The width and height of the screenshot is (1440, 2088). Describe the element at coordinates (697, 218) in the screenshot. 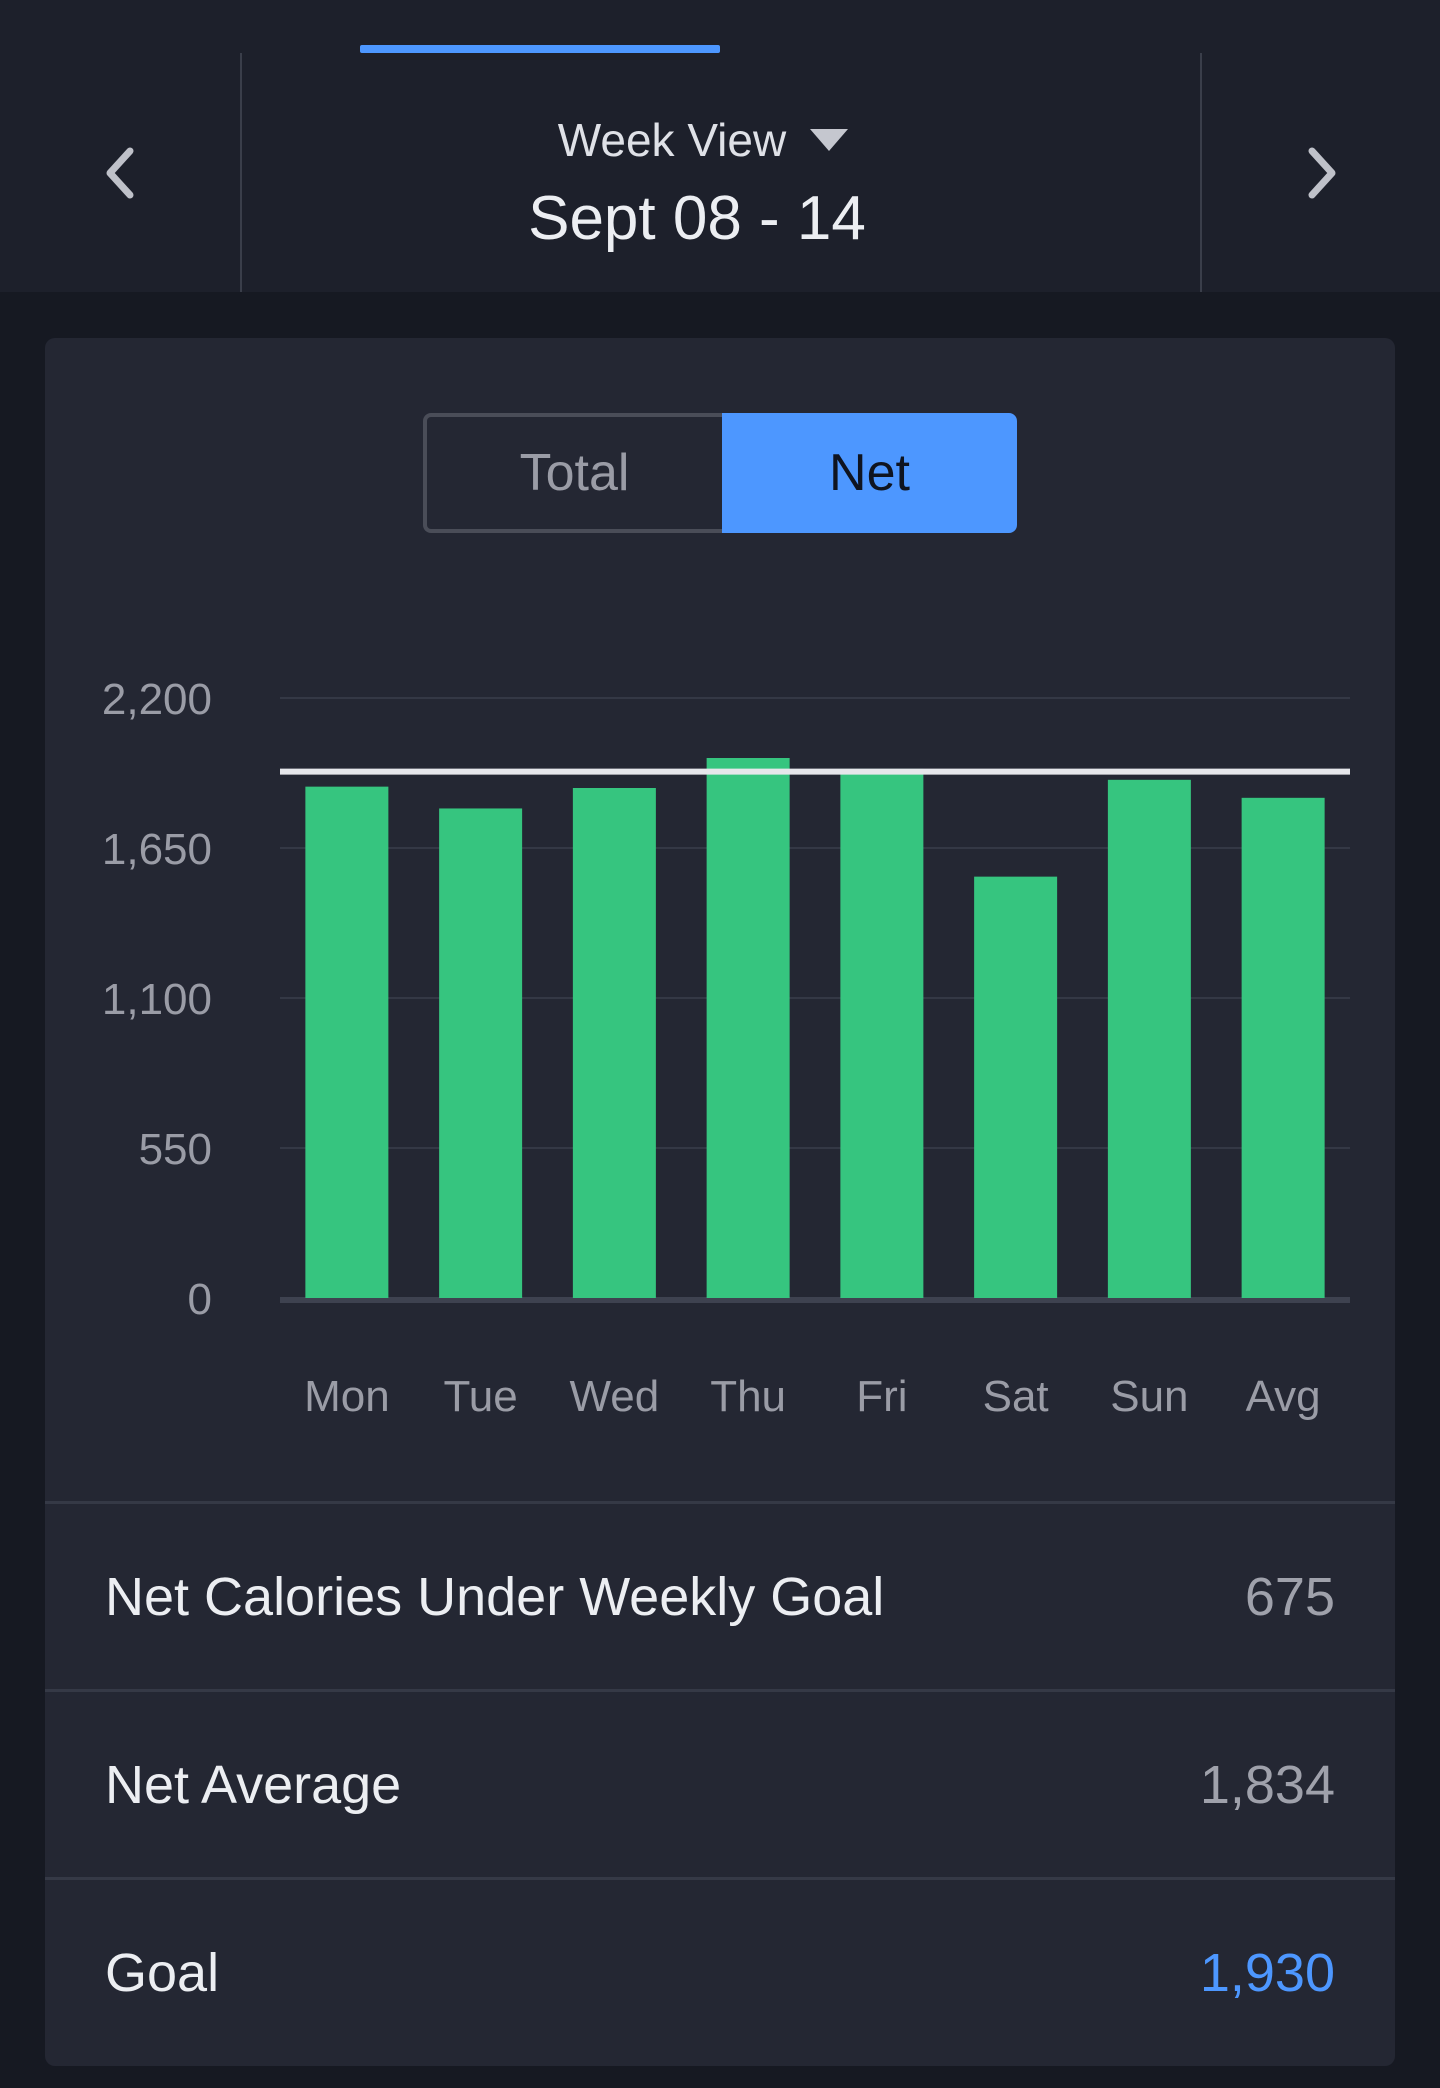

I see `date-range-title: Sept 08 - 14` at that location.